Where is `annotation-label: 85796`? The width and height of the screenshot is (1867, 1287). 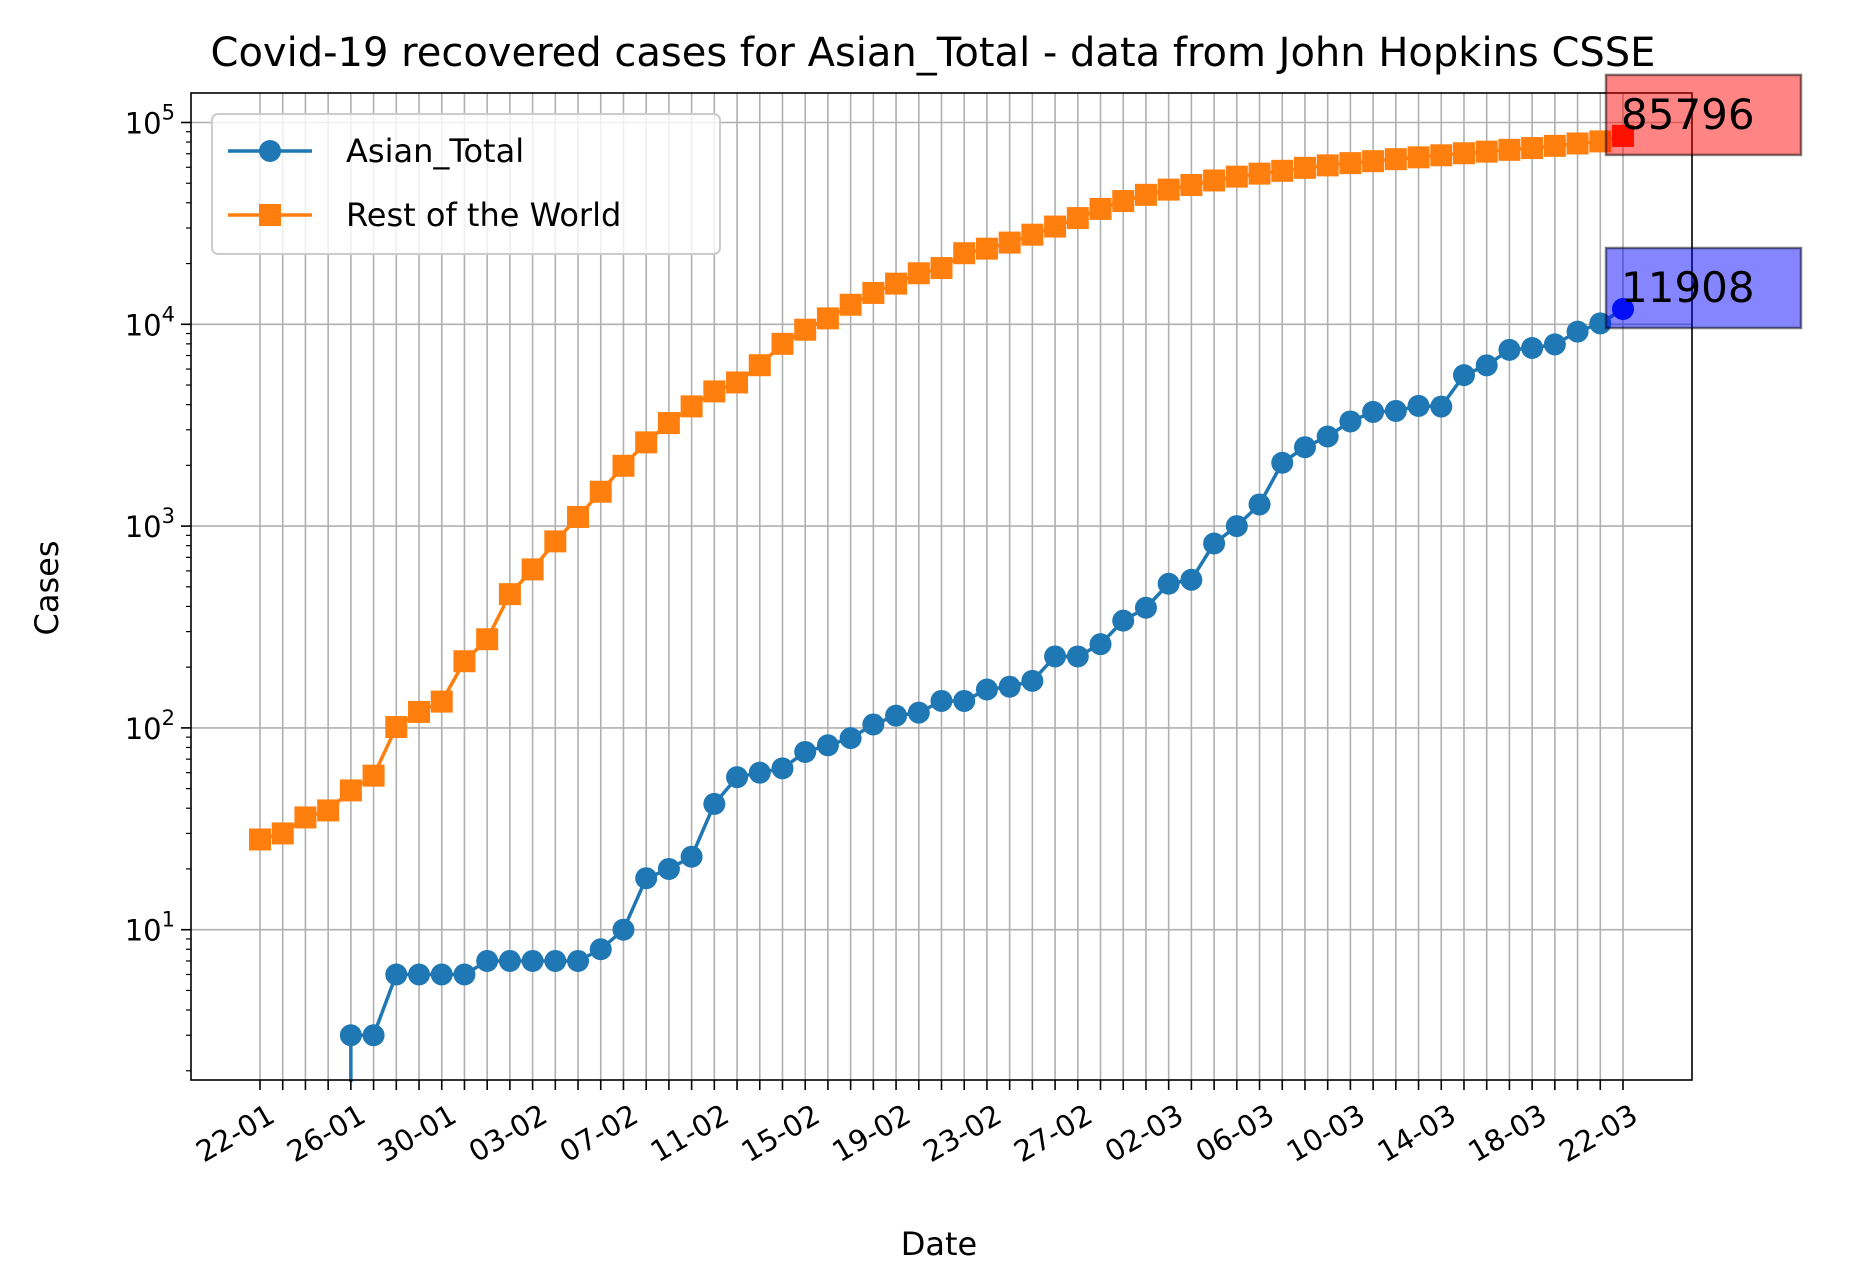
annotation-label: 85796 is located at coordinates (1688, 114).